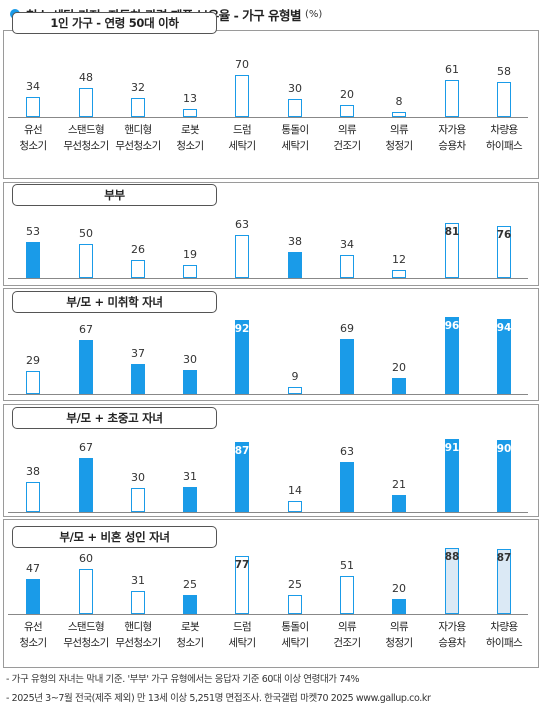  Describe the element at coordinates (242, 64) in the screenshot. I see `data-label: 70` at that location.